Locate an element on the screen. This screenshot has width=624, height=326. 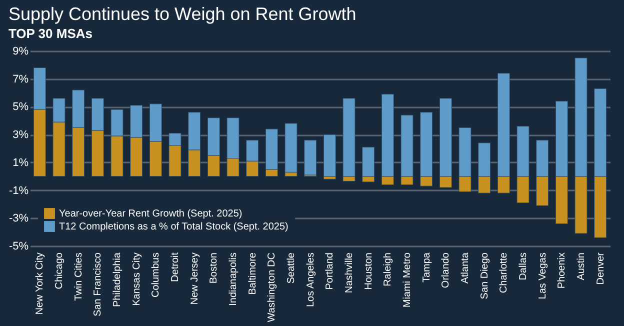
x-tick-label: New York City is located at coordinates (40, 283).